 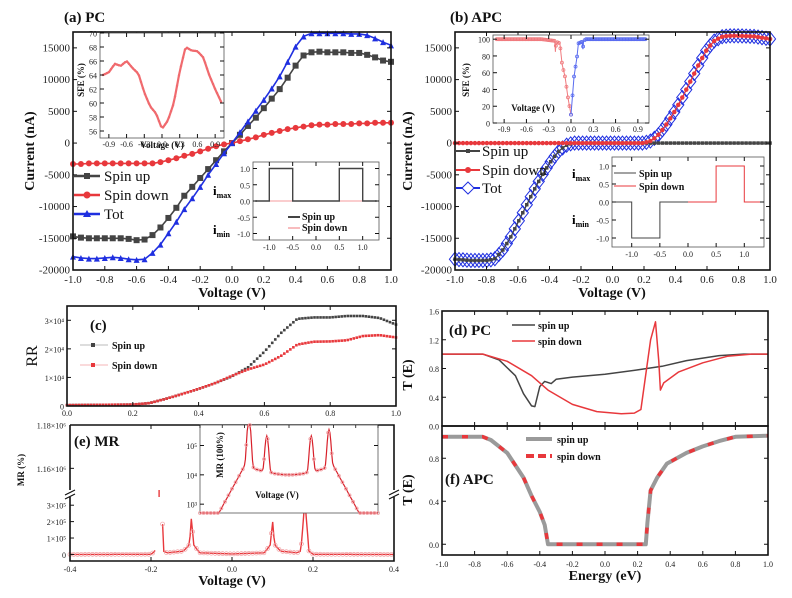 What do you see at coordinates (30, 151) in the screenshot?
I see `panel-a-ylabel: Current (nA)` at bounding box center [30, 151].